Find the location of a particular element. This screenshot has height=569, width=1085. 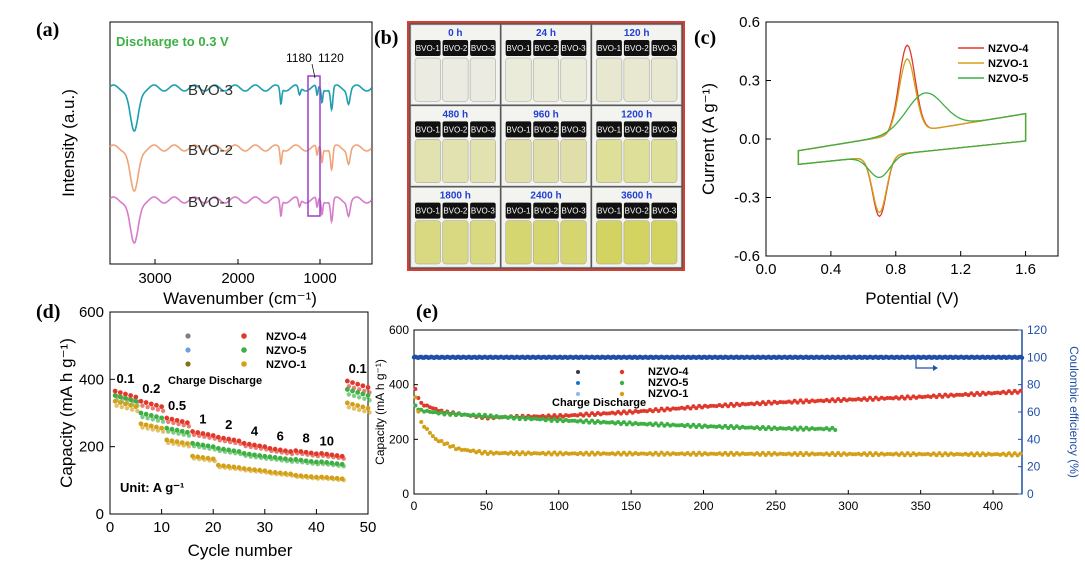

panel-e-xtick: 400 is located at coordinates (993, 506).